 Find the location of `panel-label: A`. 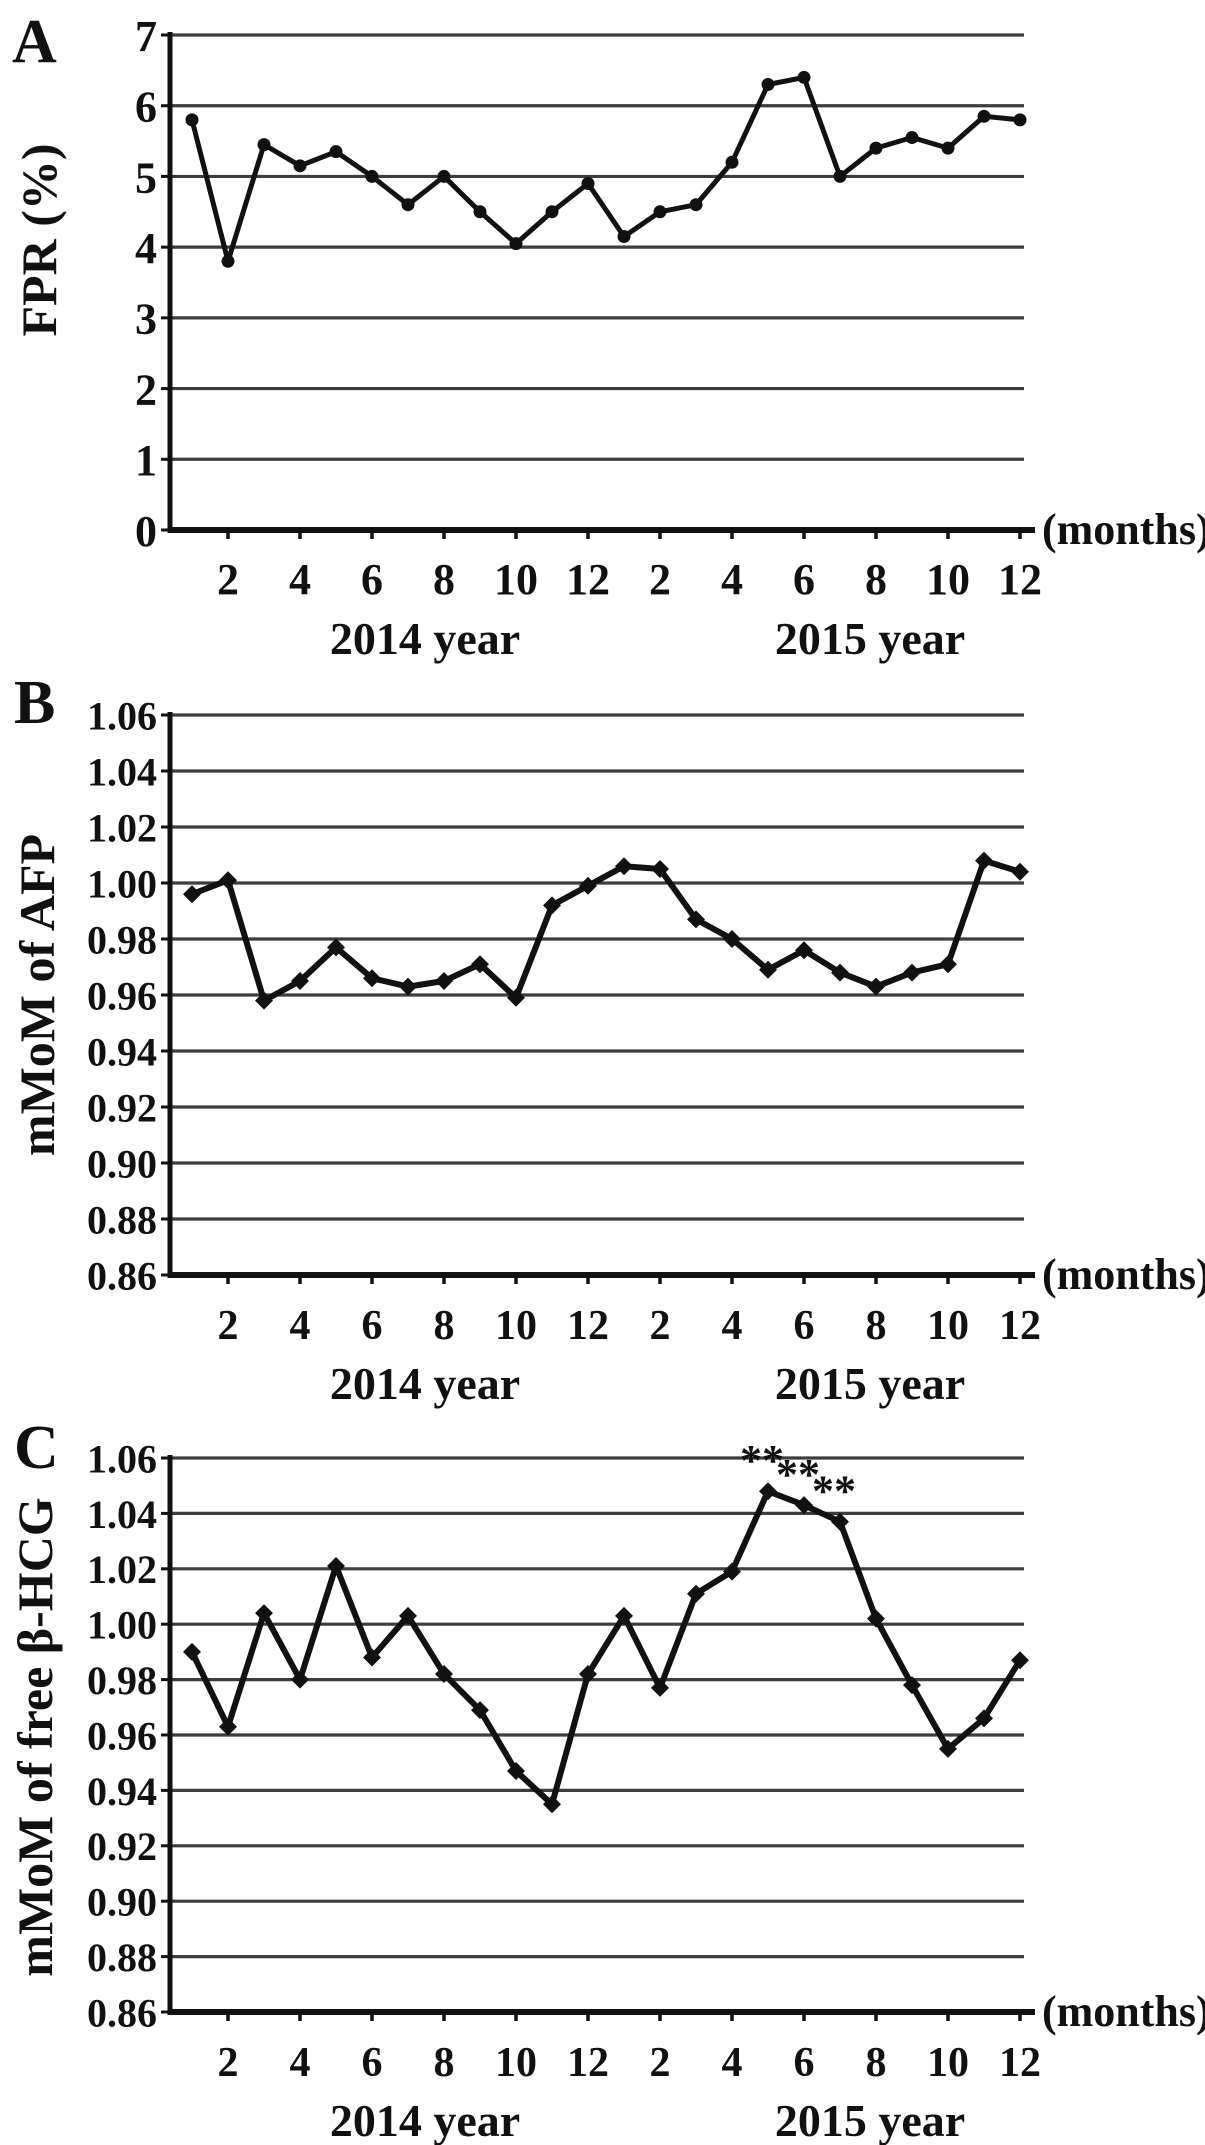

panel-label: A is located at coordinates (34, 42).